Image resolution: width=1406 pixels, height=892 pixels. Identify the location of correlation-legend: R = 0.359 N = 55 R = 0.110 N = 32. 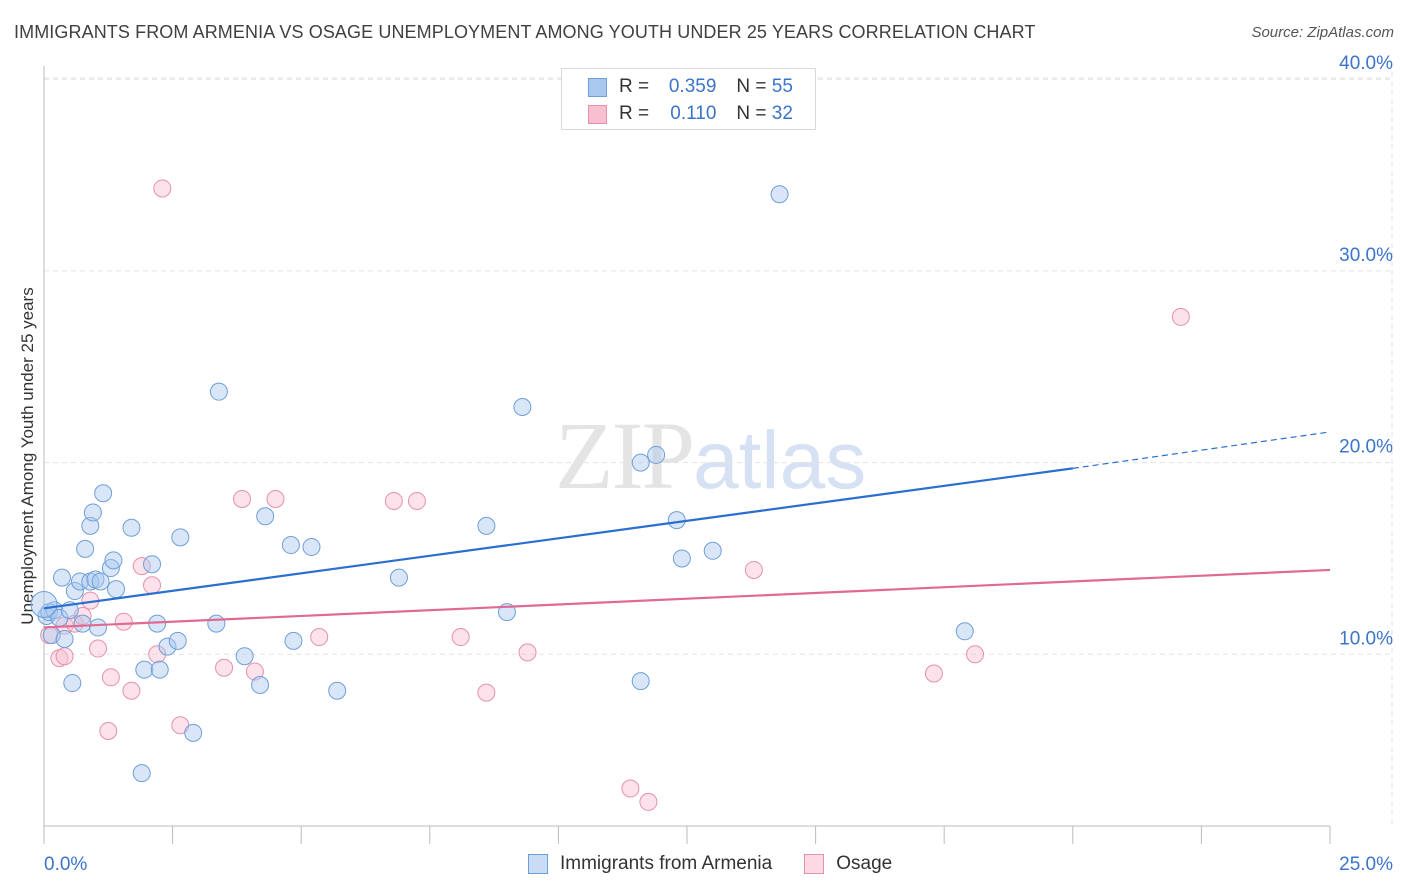
(688, 99).